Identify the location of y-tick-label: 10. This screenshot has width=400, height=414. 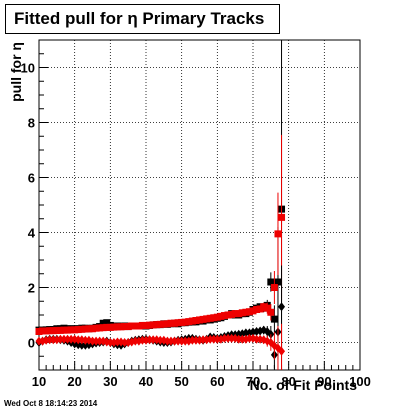
(28, 68).